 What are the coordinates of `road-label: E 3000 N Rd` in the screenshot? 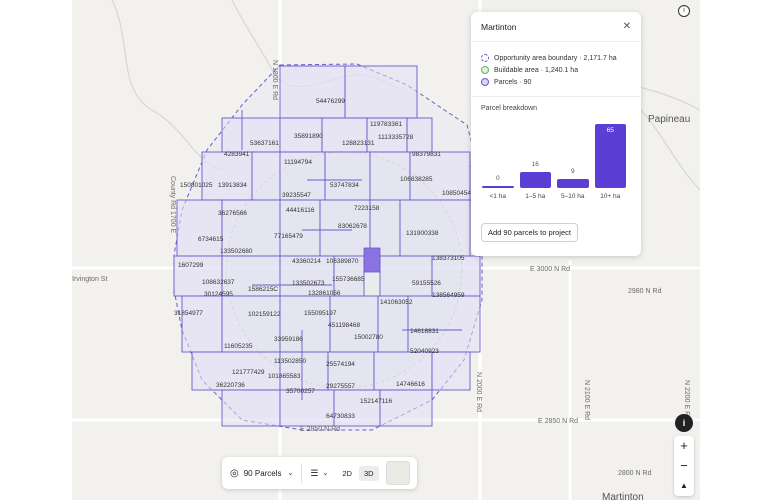 It's located at (550, 269).